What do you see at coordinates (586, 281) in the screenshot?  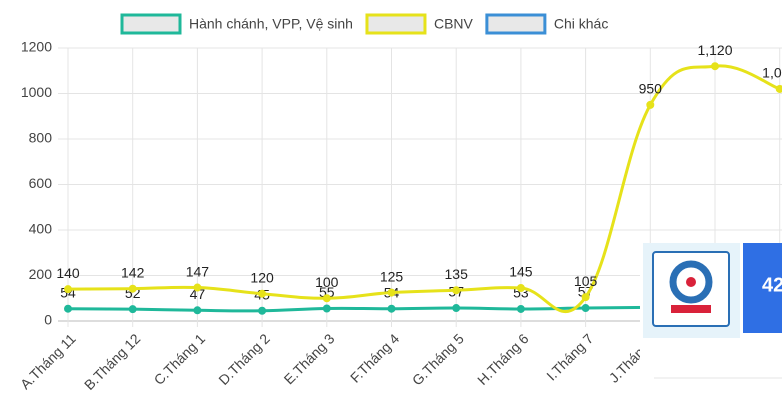 I see `data-label: 105` at bounding box center [586, 281].